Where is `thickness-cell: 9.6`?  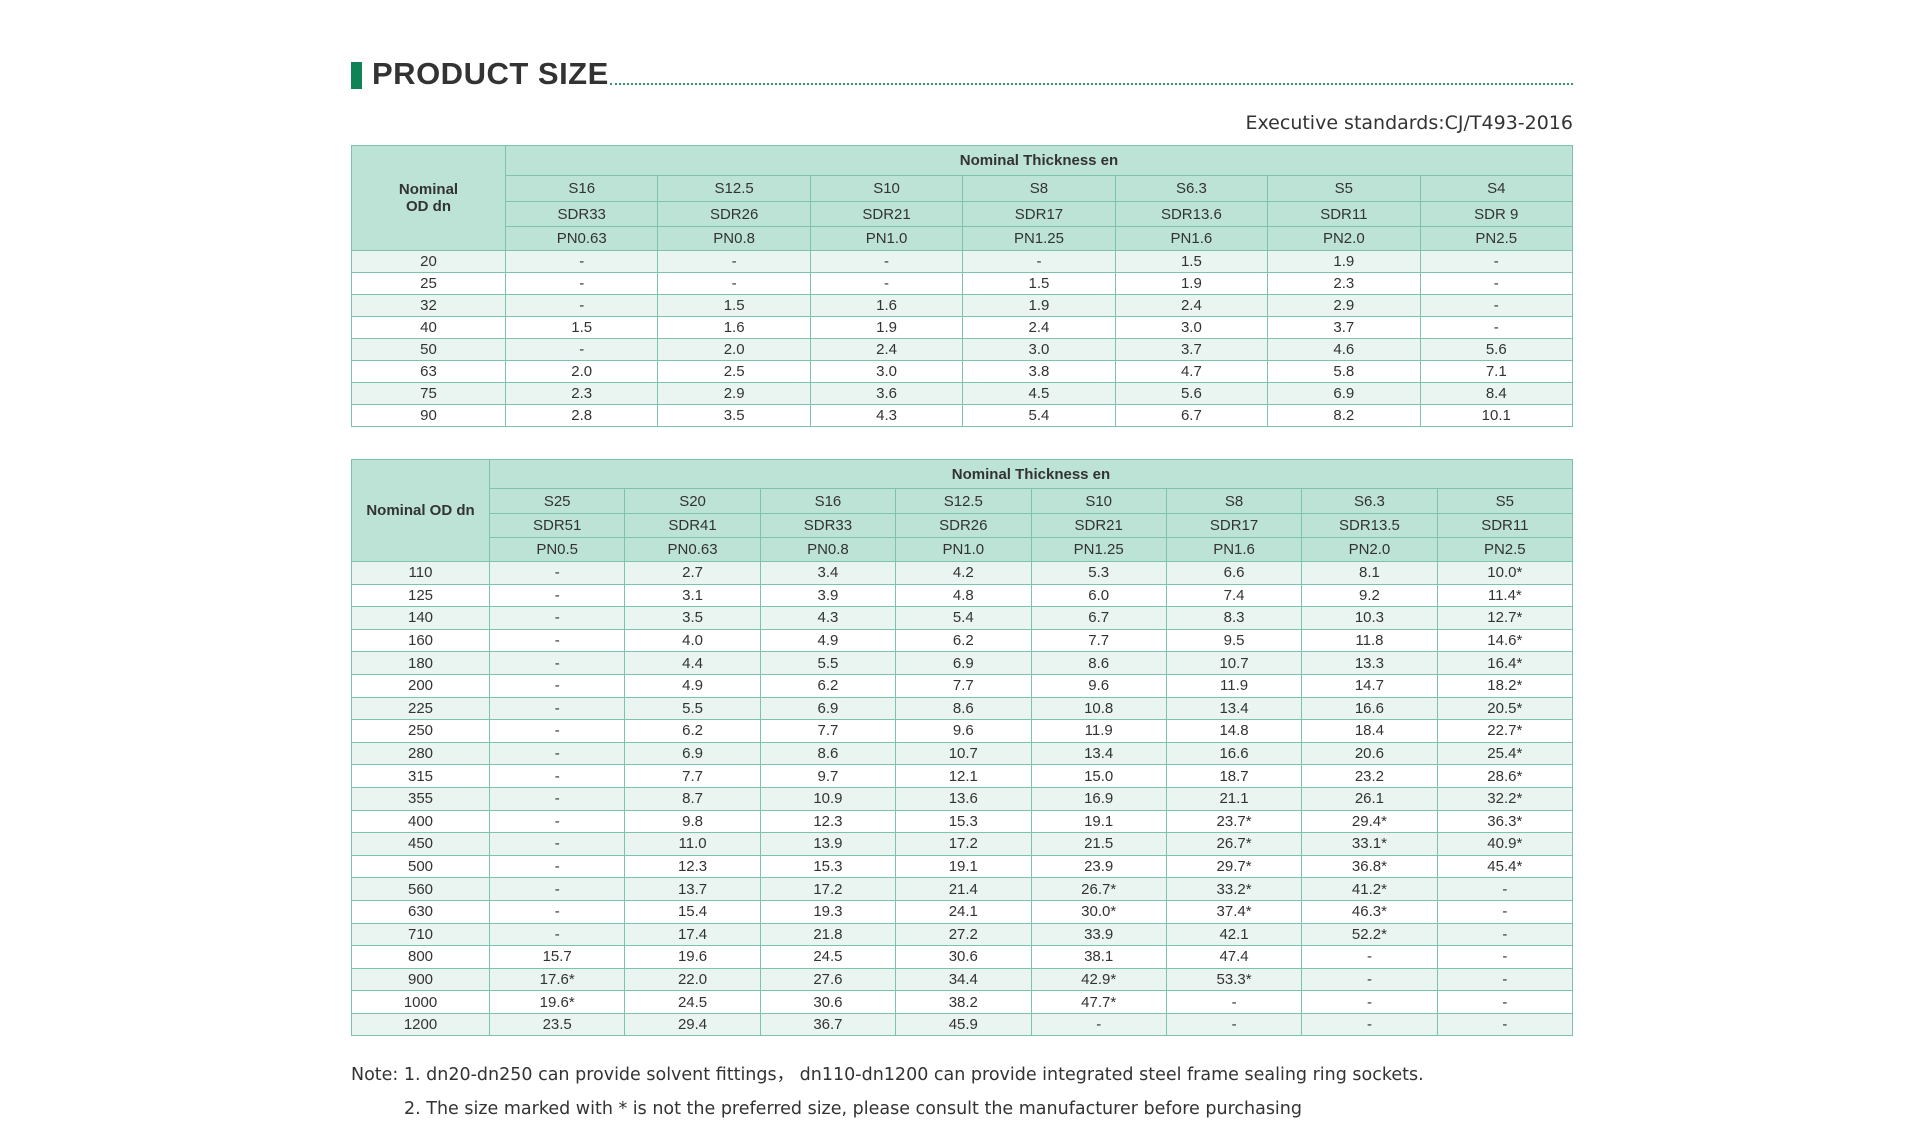 thickness-cell: 9.6 is located at coordinates (1098, 685).